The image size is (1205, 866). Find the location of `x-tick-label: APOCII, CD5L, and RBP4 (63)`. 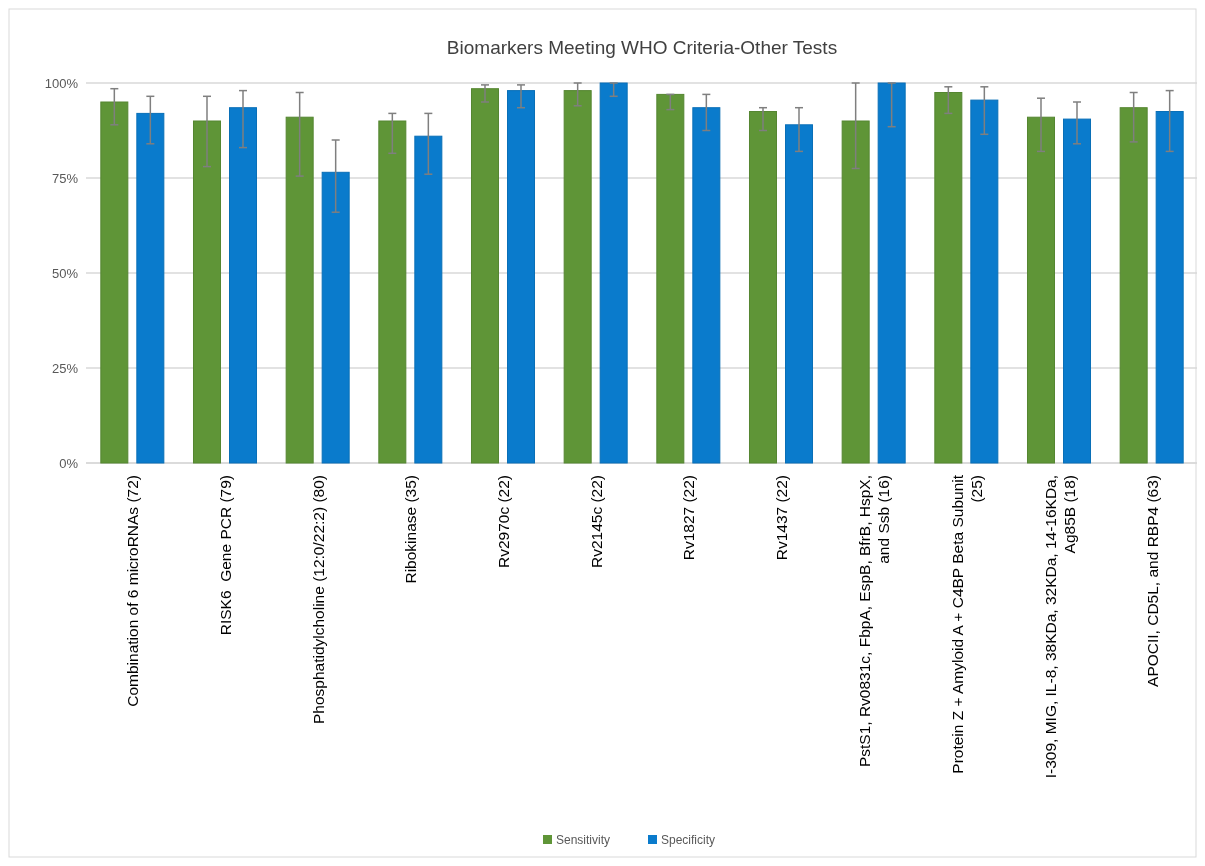

x-tick-label: APOCII, CD5L, and RBP4 (63) is located at coordinates (1152, 581).